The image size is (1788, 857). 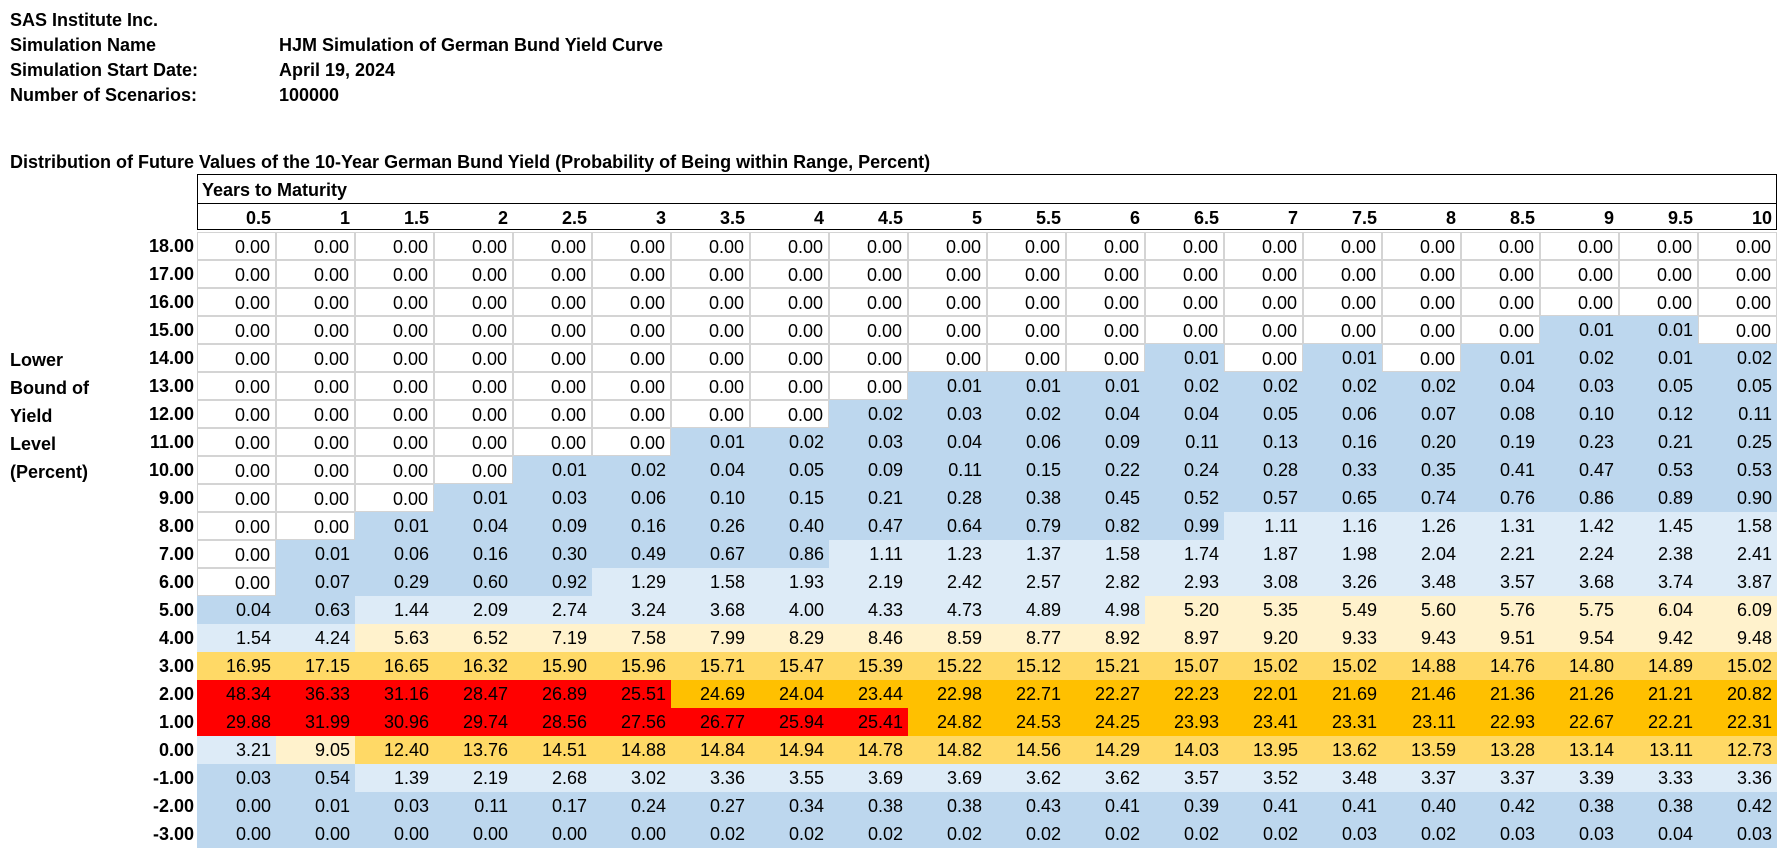 I want to click on table-cell: 5.63, so click(x=394, y=638).